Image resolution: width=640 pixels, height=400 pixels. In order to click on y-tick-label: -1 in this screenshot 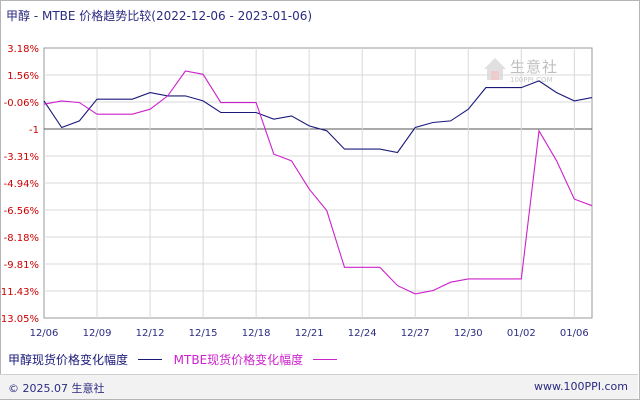, I will do `click(34, 130)`.